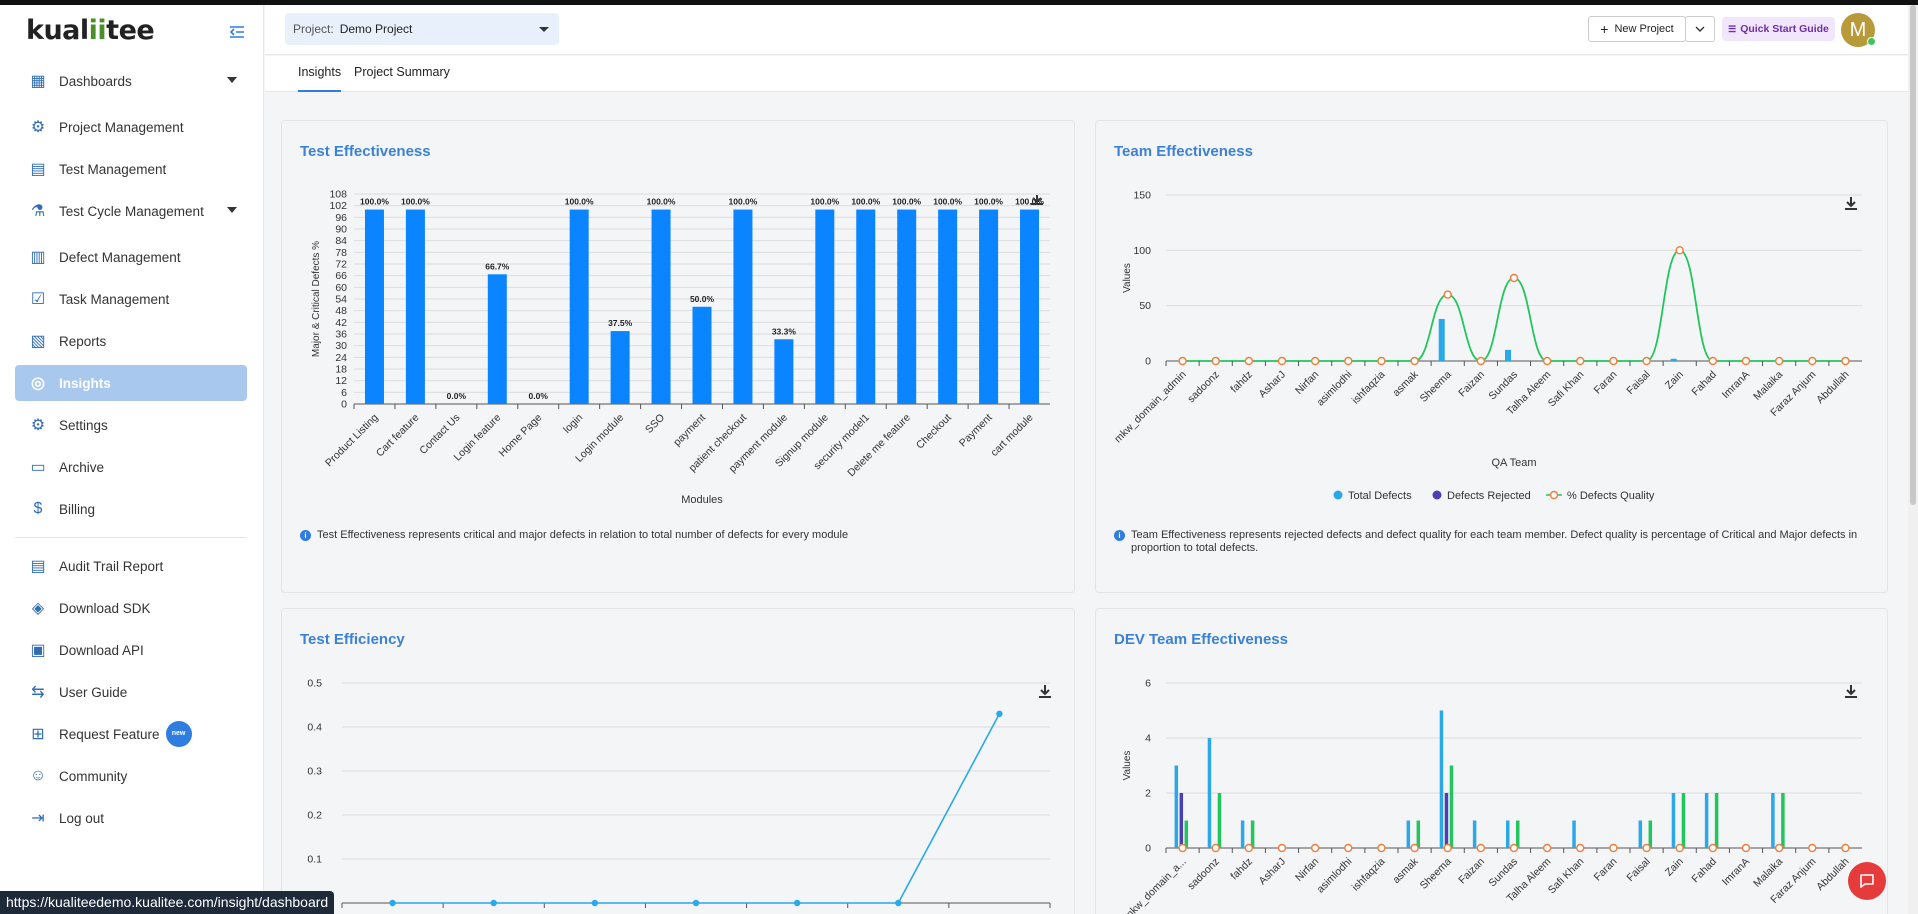 This screenshot has height=914, width=1918. I want to click on sidebar-item-label: Defect Management, so click(120, 257).